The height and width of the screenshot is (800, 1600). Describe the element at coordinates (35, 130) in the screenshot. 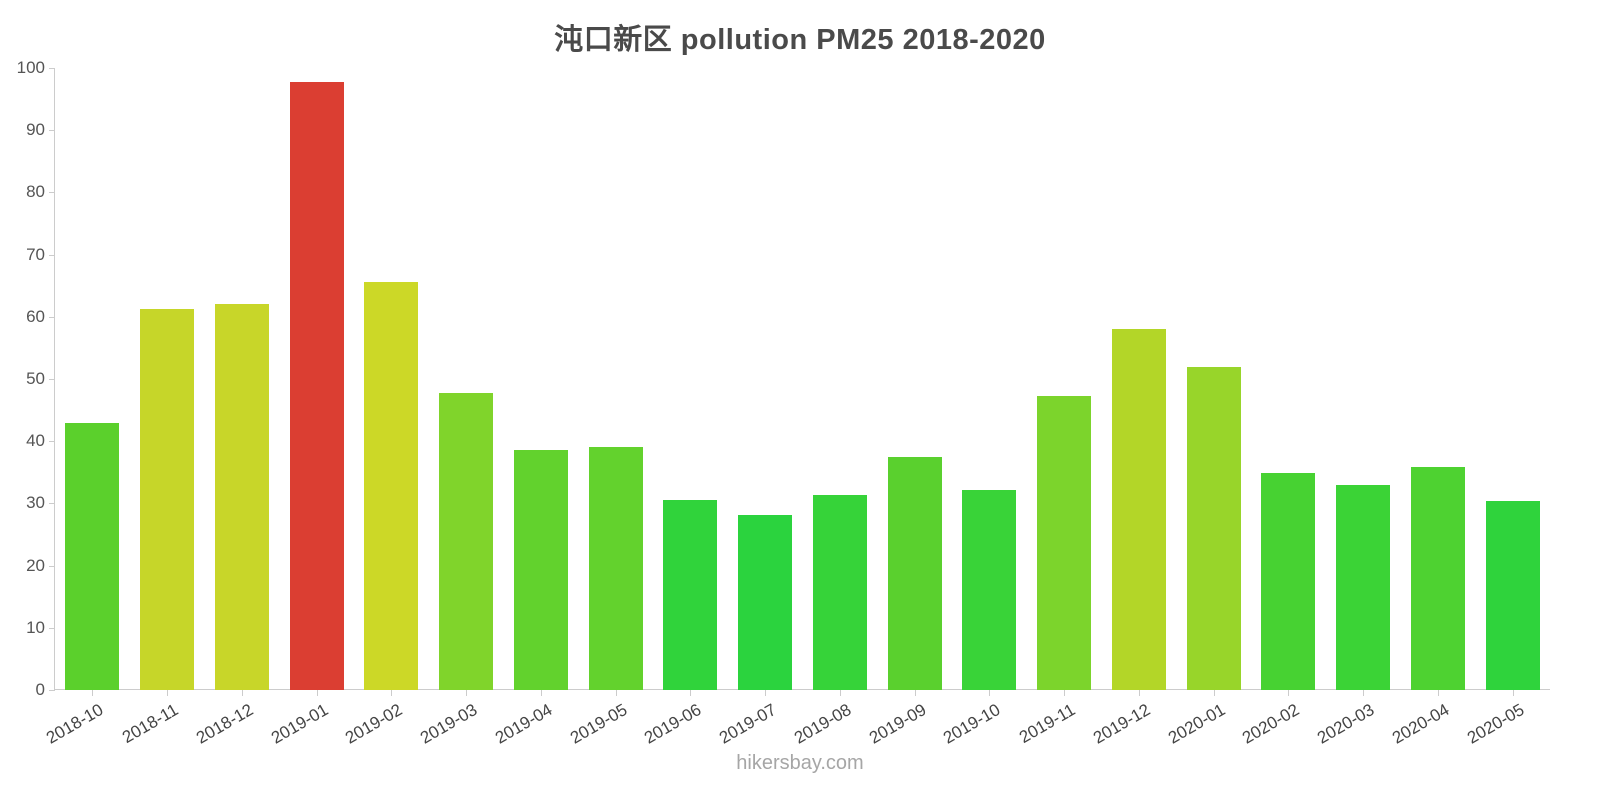

I see `y-tick-label: 90` at that location.